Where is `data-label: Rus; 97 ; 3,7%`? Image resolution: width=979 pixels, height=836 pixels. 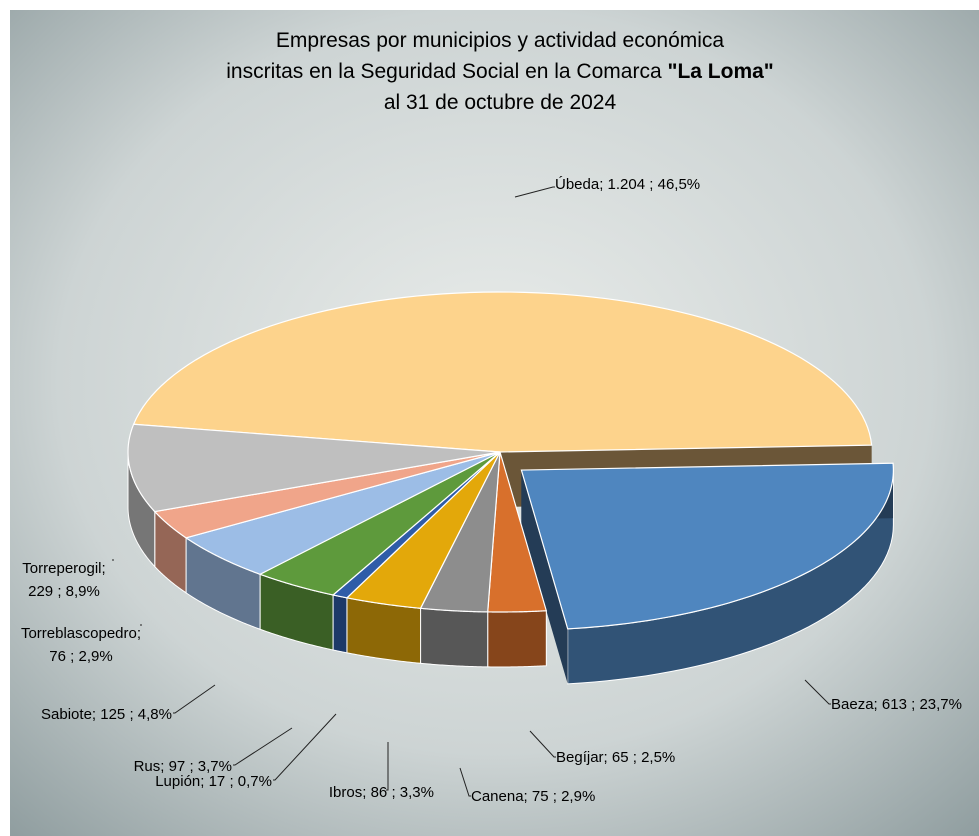 data-label: Rus; 97 ; 3,7% is located at coordinates (183, 766).